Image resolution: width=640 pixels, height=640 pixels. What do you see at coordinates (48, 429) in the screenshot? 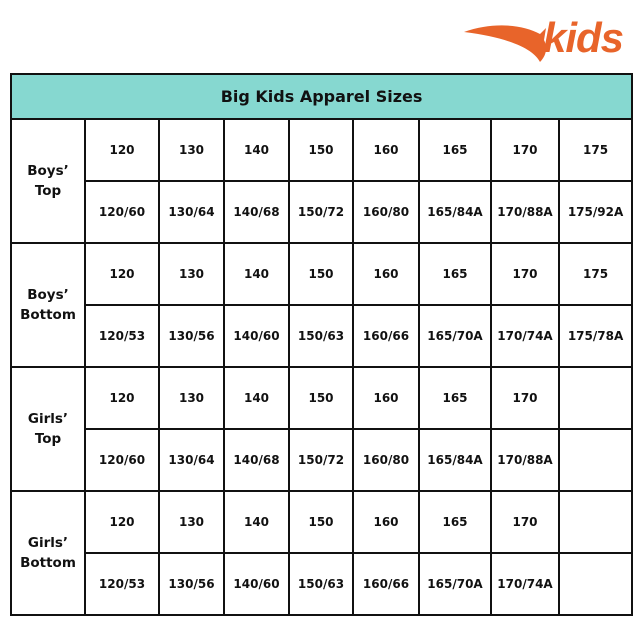
I see `category-label: Girls’ Top` at bounding box center [48, 429].